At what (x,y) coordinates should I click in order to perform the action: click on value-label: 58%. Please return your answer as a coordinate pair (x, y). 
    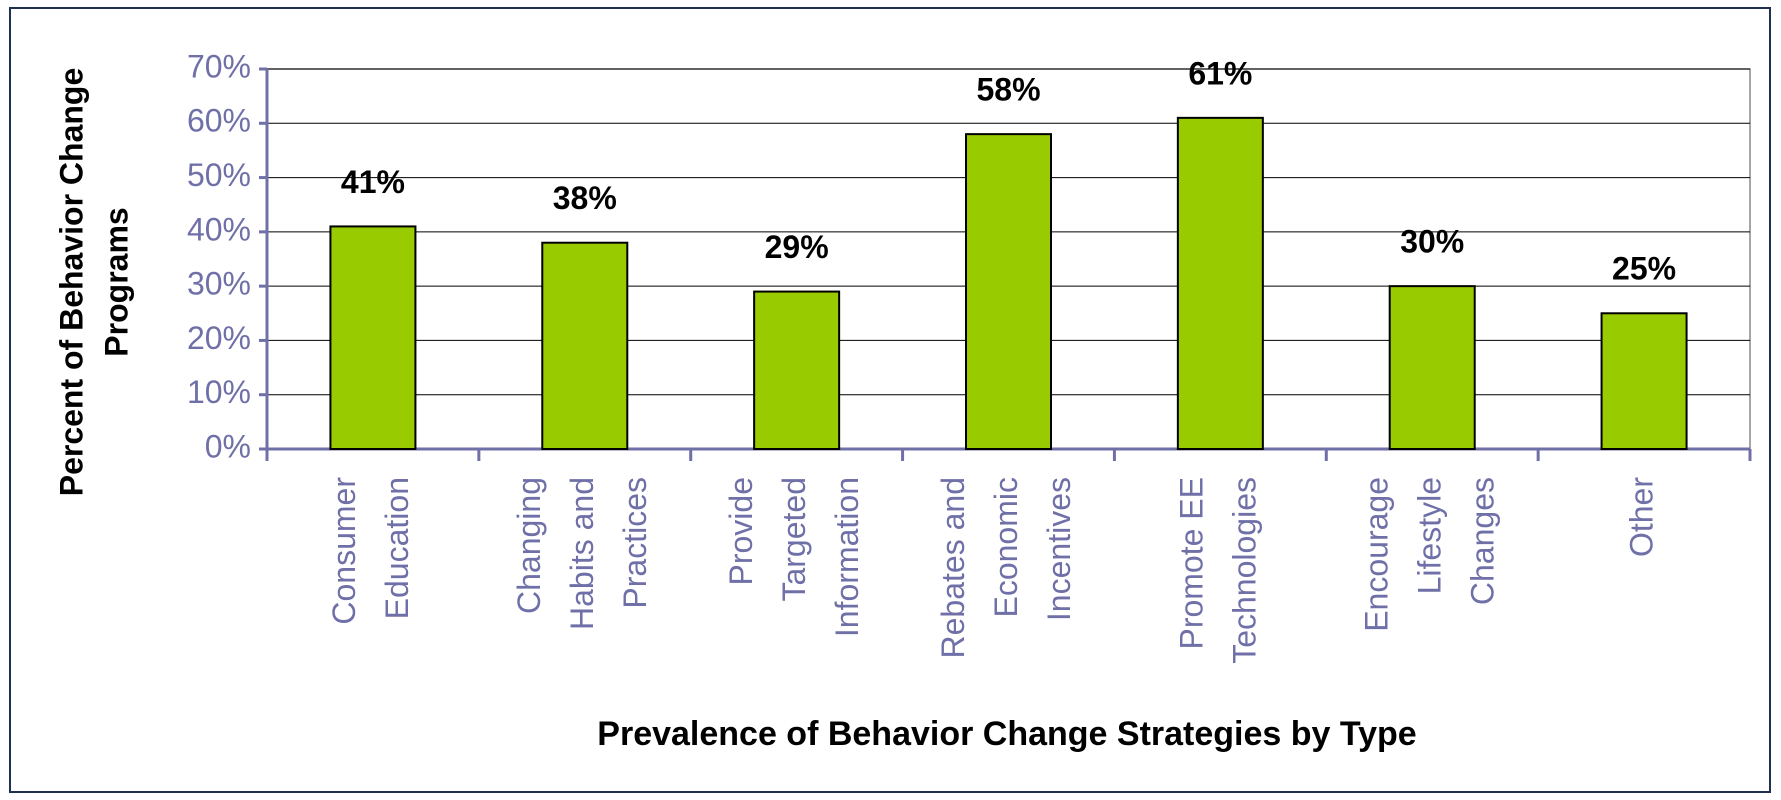
    Looking at the image, I should click on (1008, 90).